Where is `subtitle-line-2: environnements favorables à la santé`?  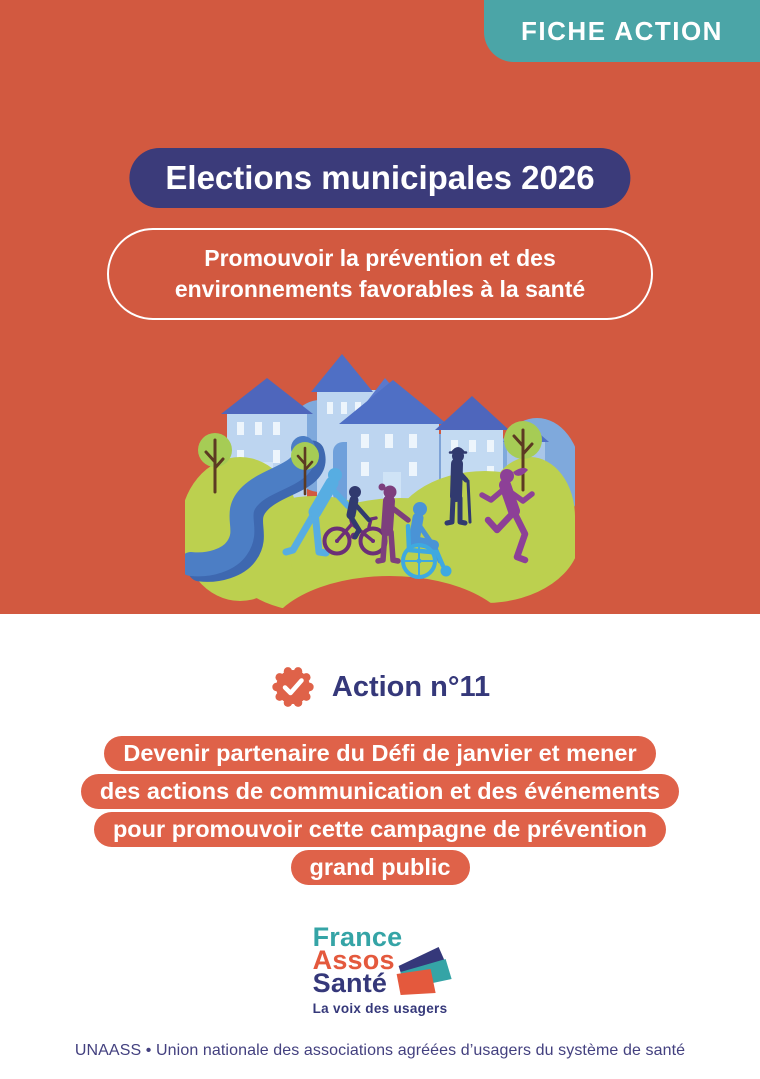
subtitle-line-2: environnements favorables à la santé is located at coordinates (380, 289).